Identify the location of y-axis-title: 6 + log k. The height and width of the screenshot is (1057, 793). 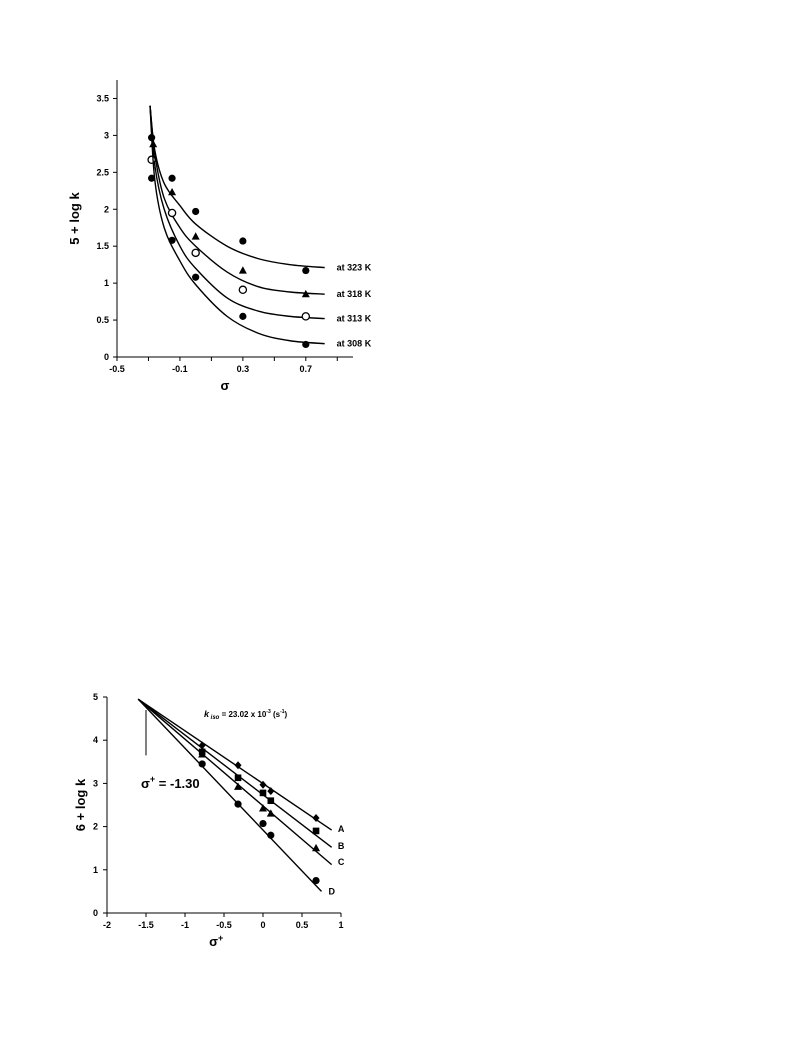
(80, 804).